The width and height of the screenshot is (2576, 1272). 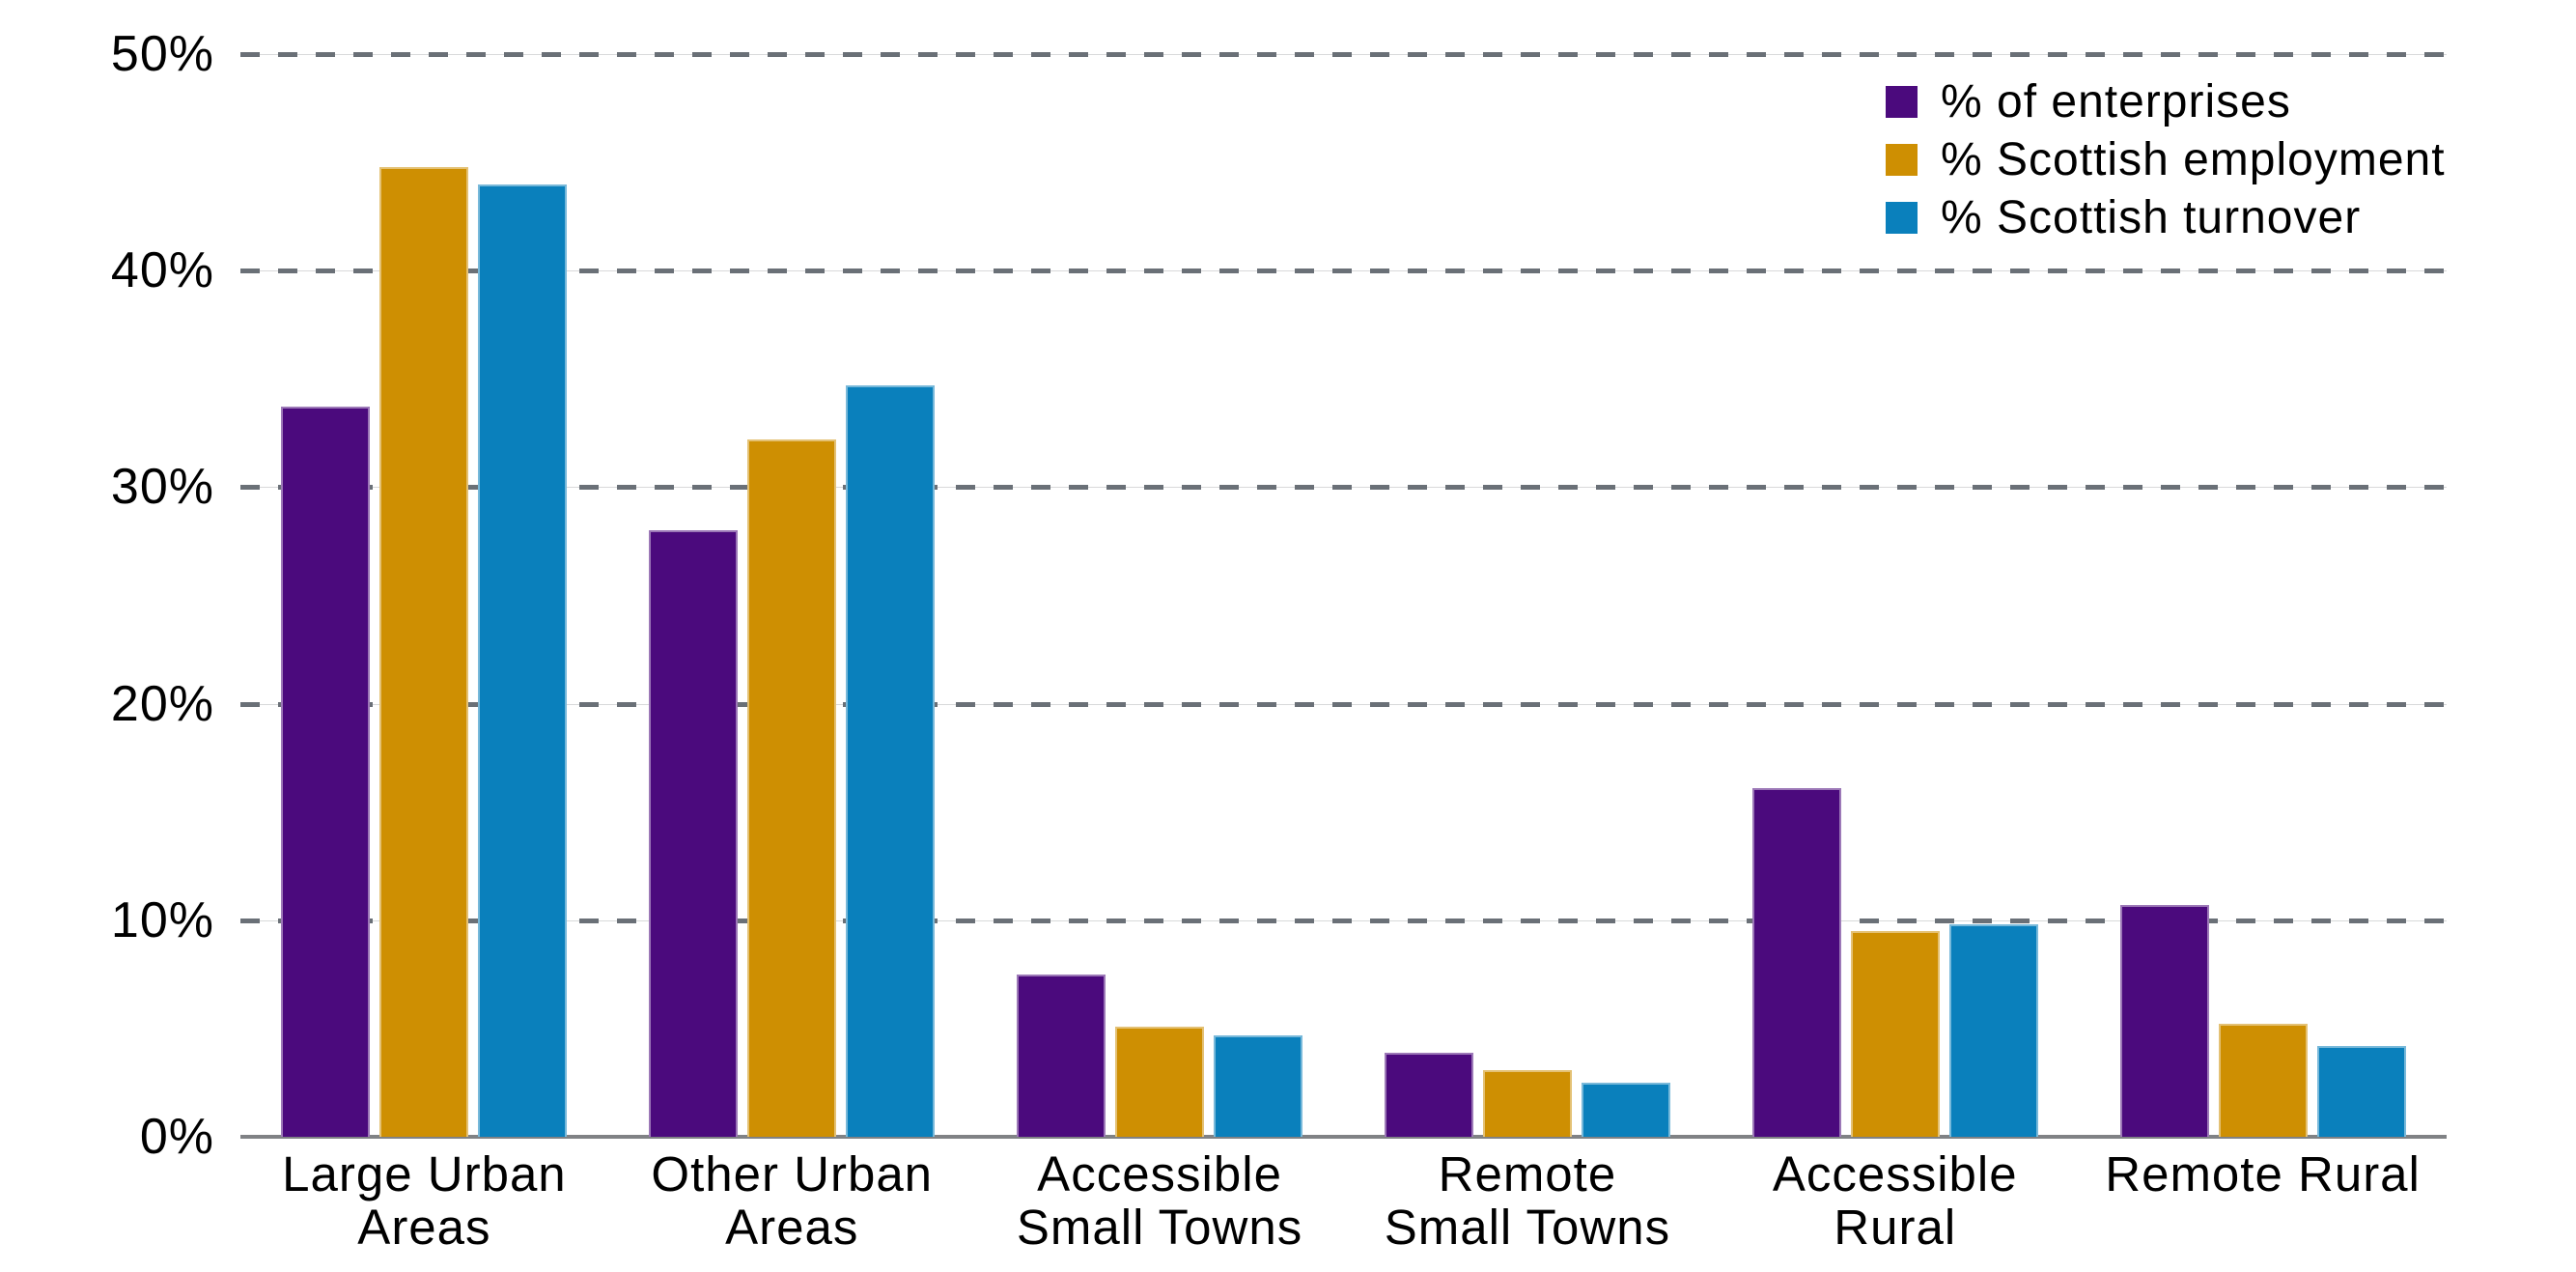 I want to click on x-axis-label-line: Remote, so click(x=1528, y=1174).